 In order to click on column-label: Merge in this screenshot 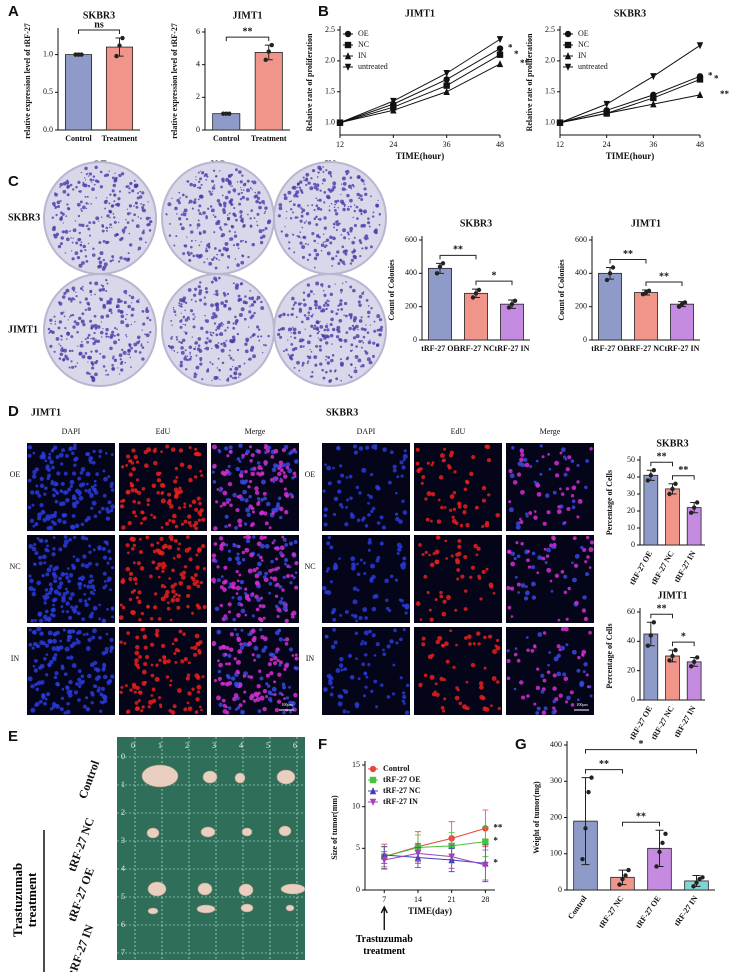, I will do `click(255, 431)`.